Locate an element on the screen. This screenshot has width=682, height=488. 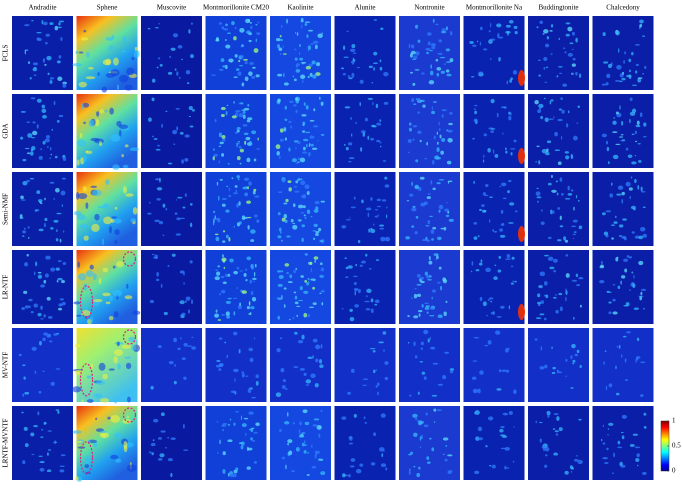
map-background is located at coordinates (107, 53).